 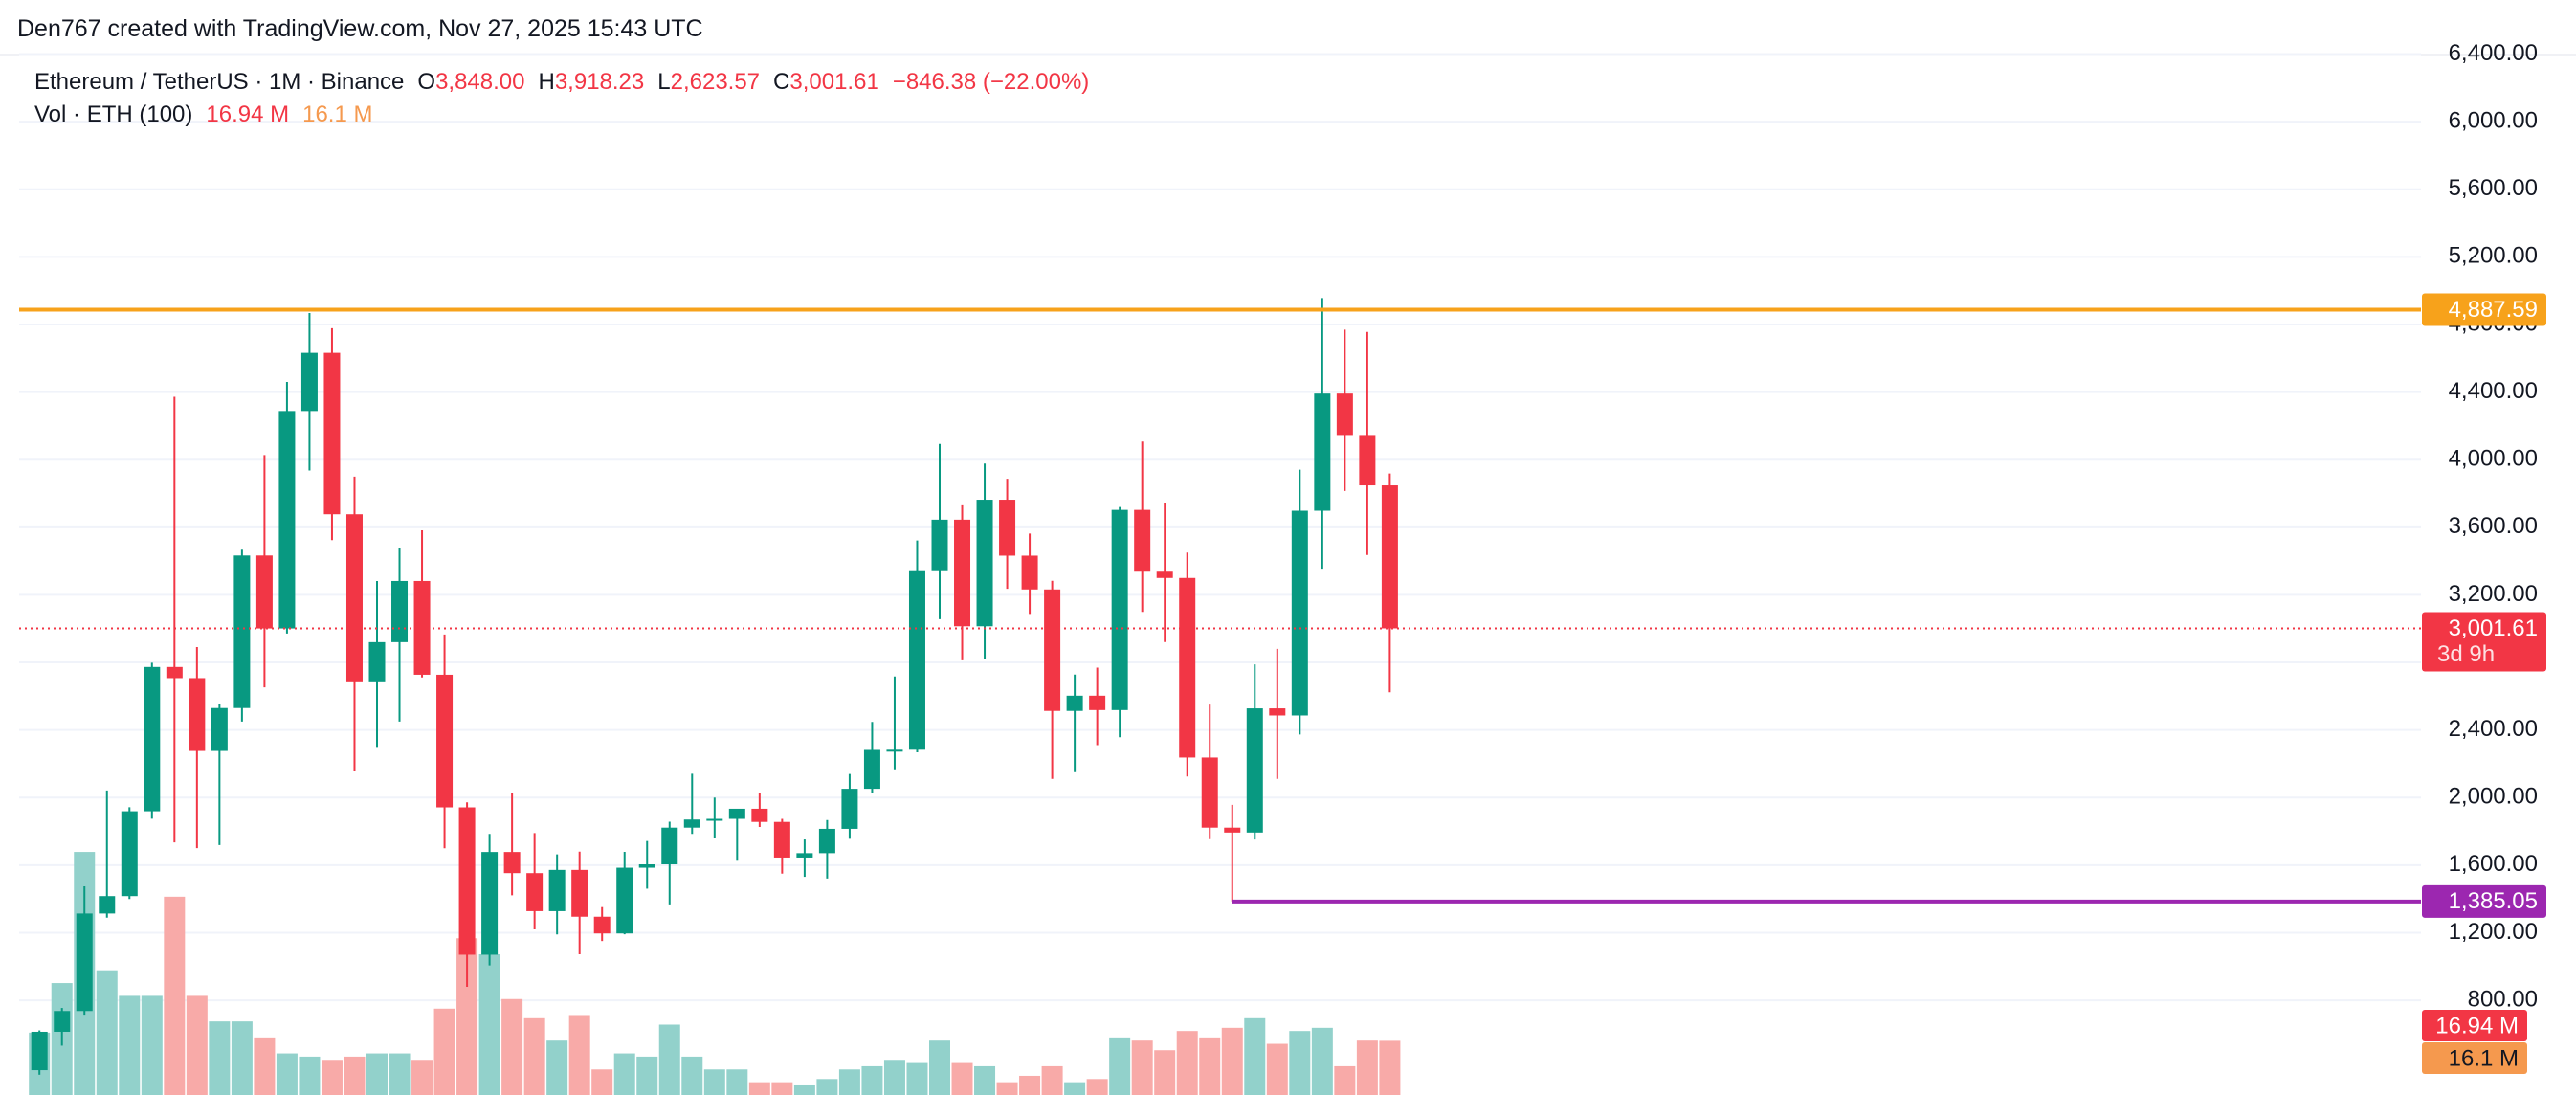 I want to click on volume-last: 16.94 M, so click(x=248, y=114).